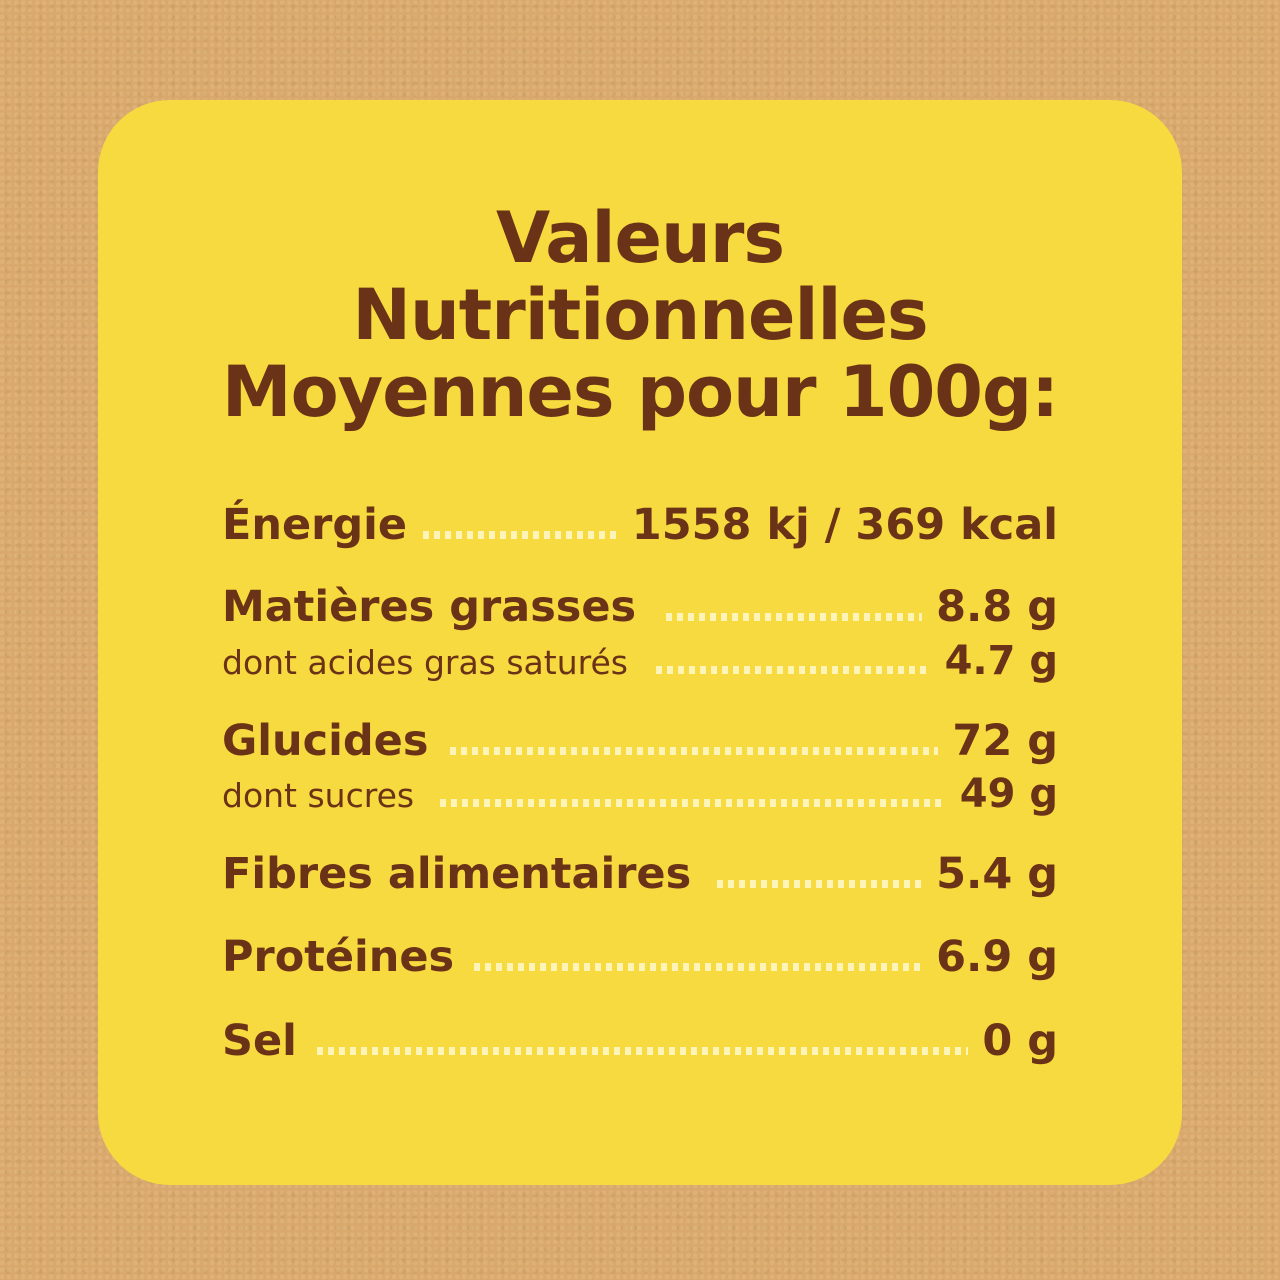 This screenshot has width=1280, height=1280. Describe the element at coordinates (318, 795) in the screenshot. I see `row-label: dont sucres` at that location.